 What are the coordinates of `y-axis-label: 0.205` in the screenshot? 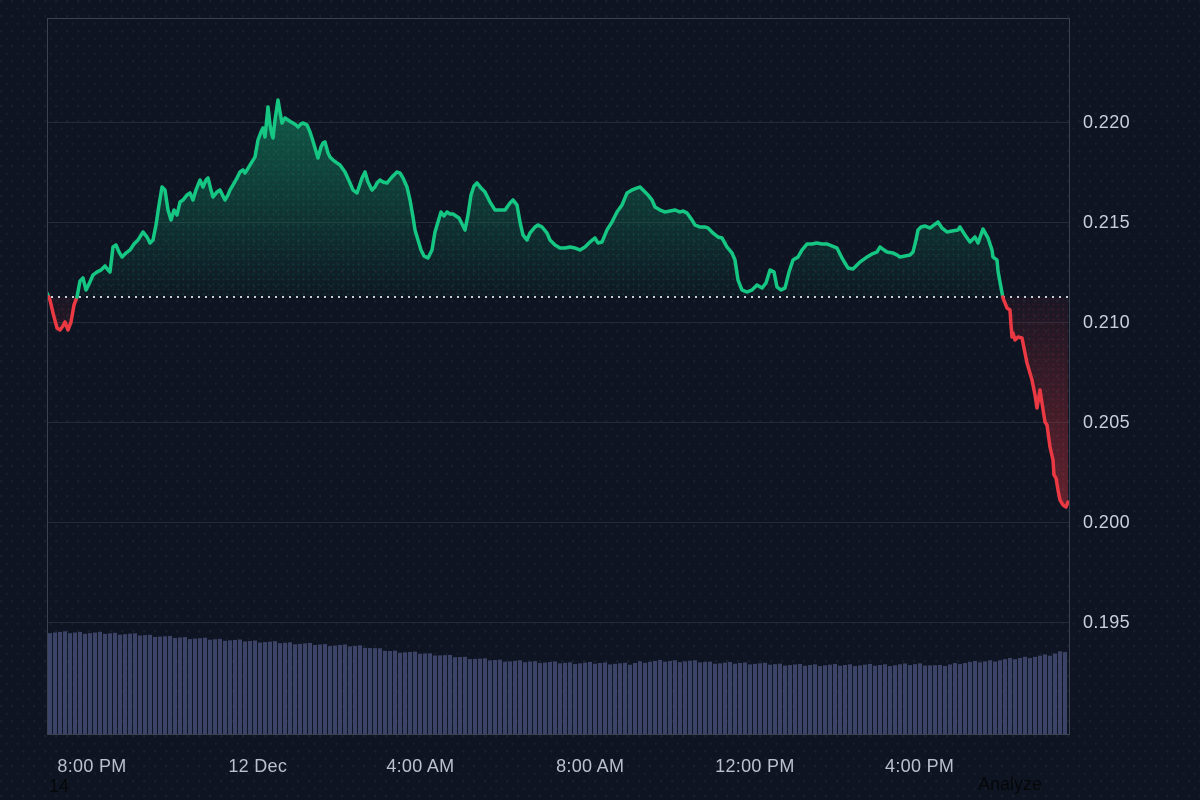 It's located at (1107, 422).